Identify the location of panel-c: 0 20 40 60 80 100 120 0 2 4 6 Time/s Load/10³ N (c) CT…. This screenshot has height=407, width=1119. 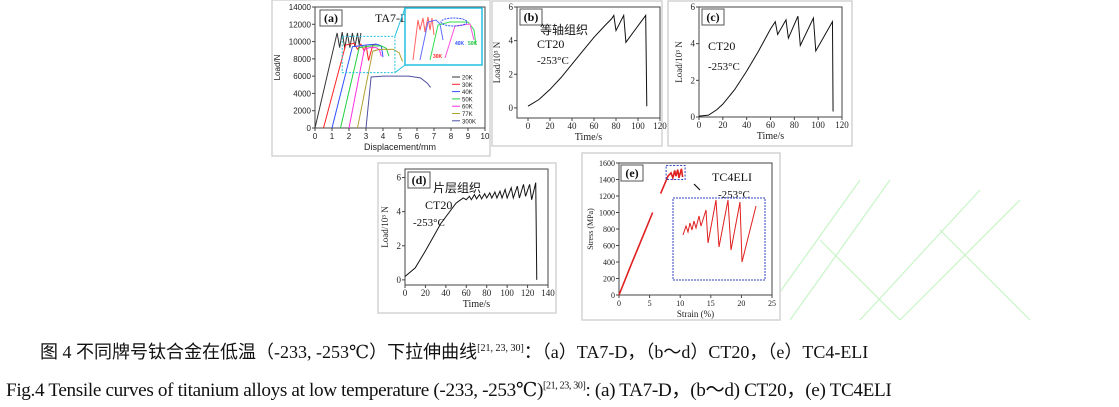
(760, 73).